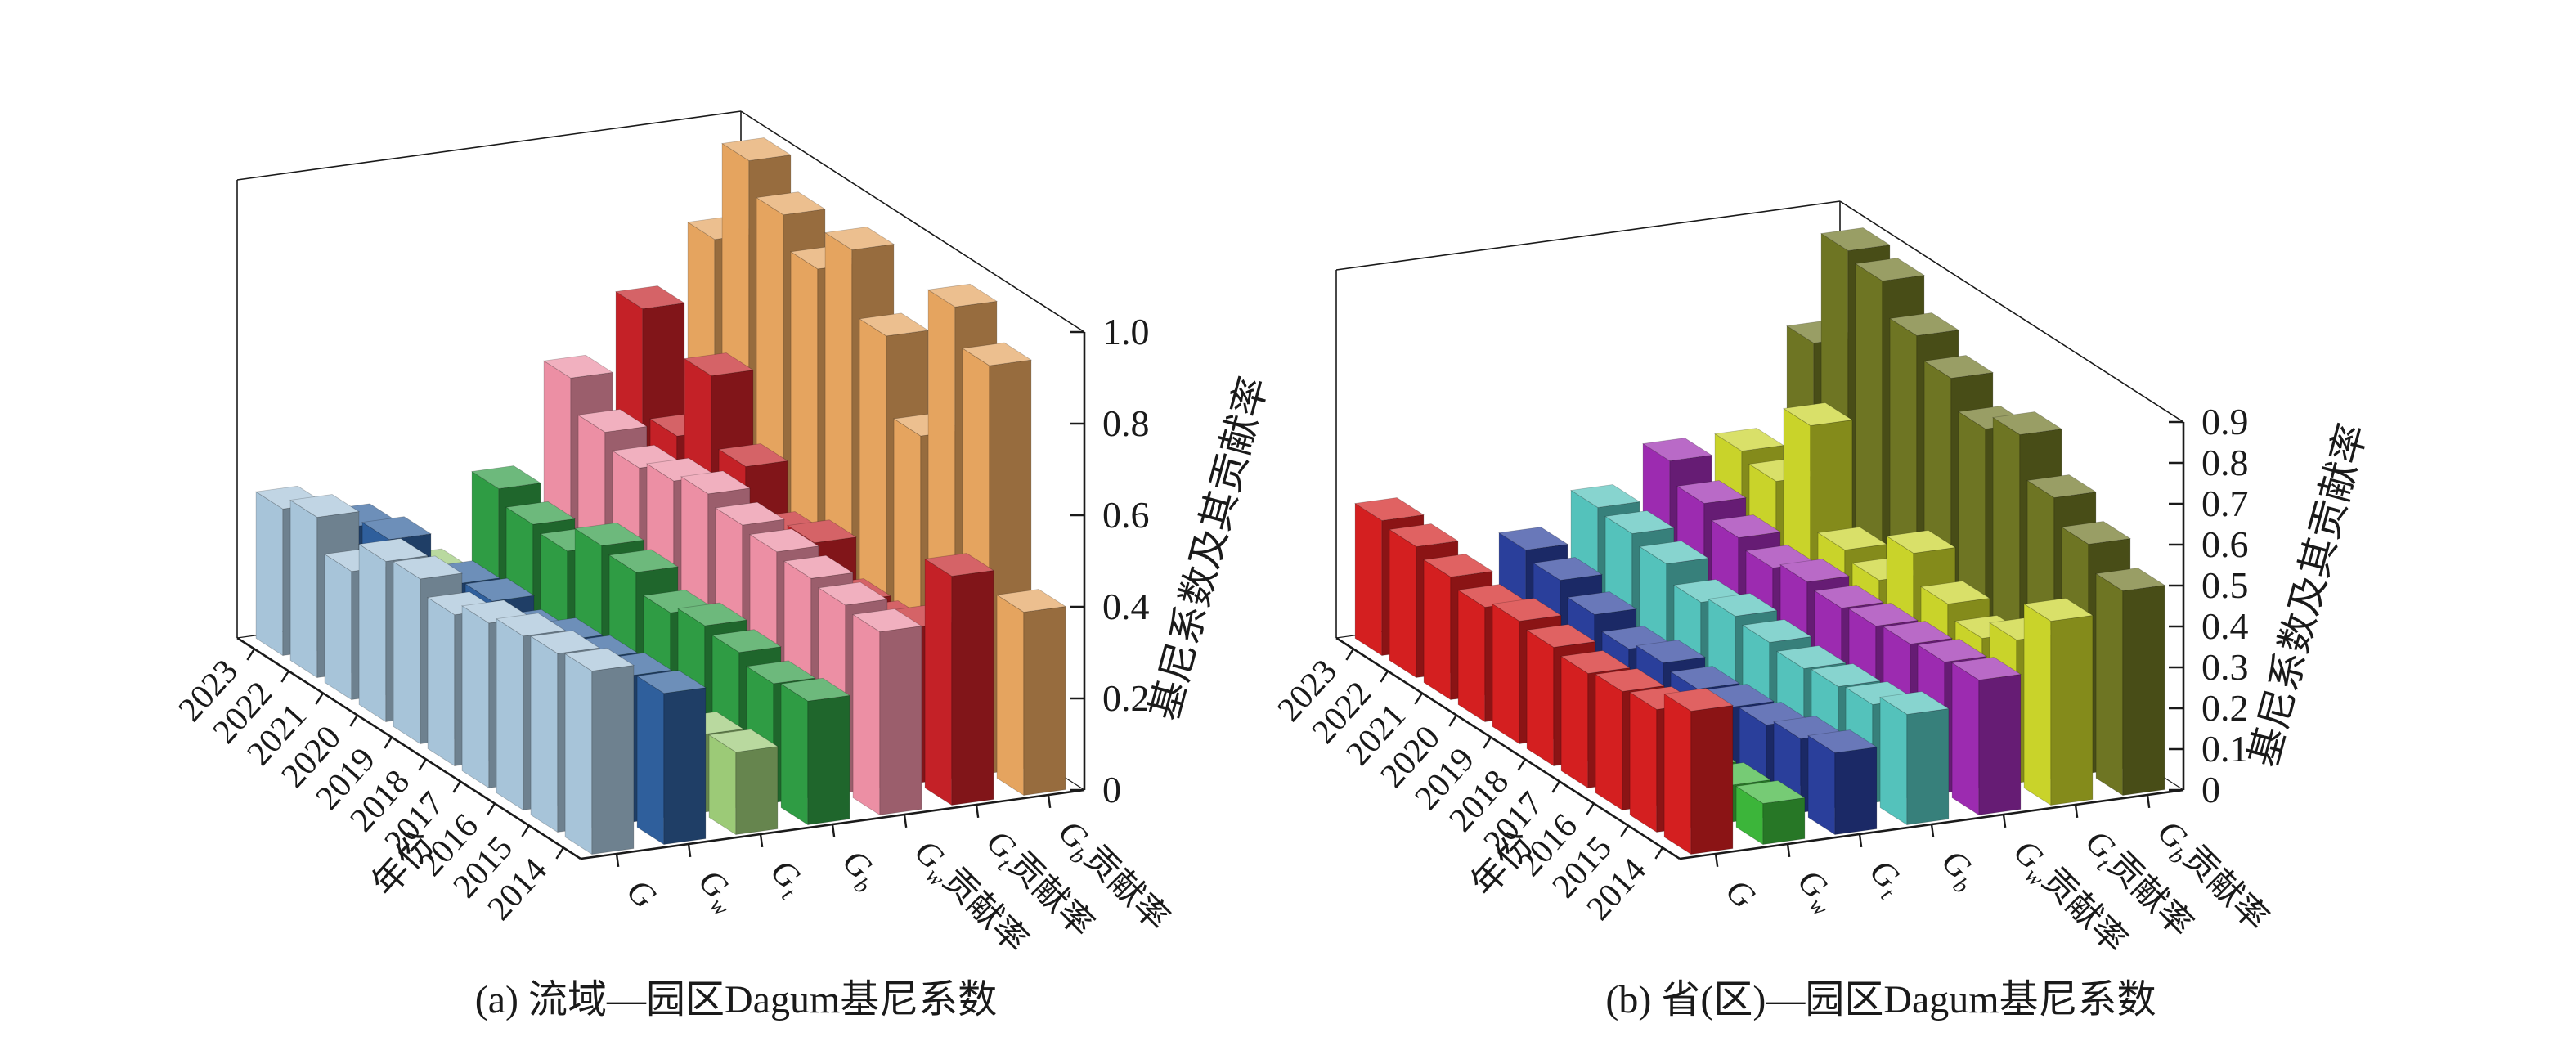  What do you see at coordinates (912, 221) in the screenshot?
I see `box-edge-top-right` at bounding box center [912, 221].